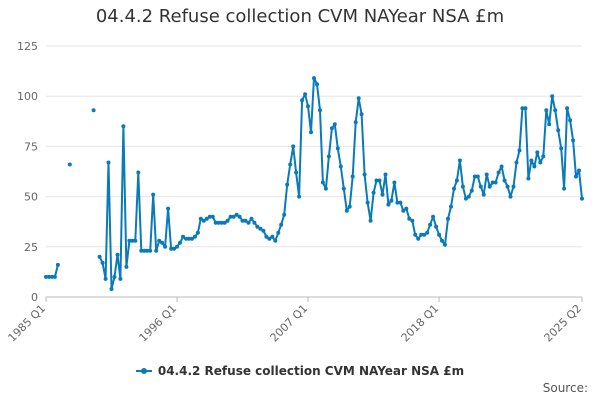  I want to click on y-tick-label: 125, so click(27, 46).